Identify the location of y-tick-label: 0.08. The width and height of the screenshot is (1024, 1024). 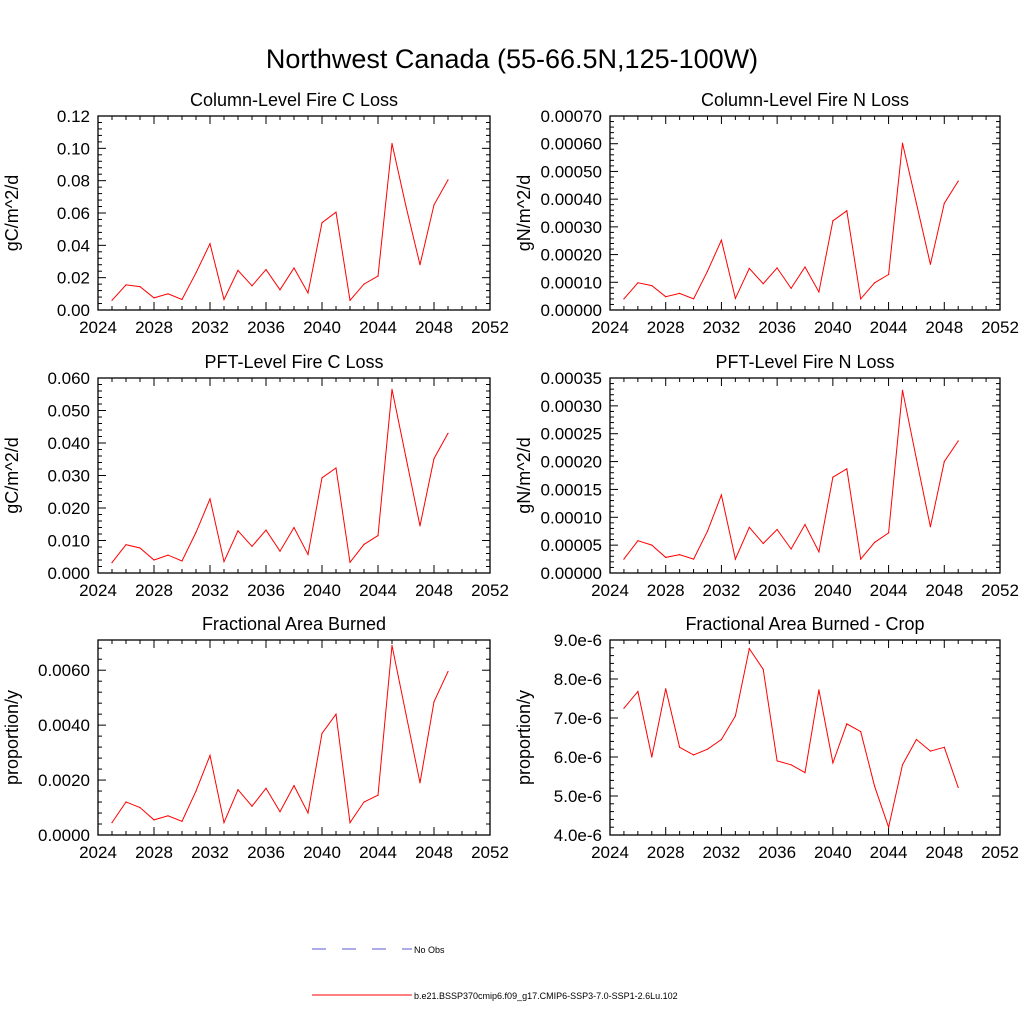
(73, 181).